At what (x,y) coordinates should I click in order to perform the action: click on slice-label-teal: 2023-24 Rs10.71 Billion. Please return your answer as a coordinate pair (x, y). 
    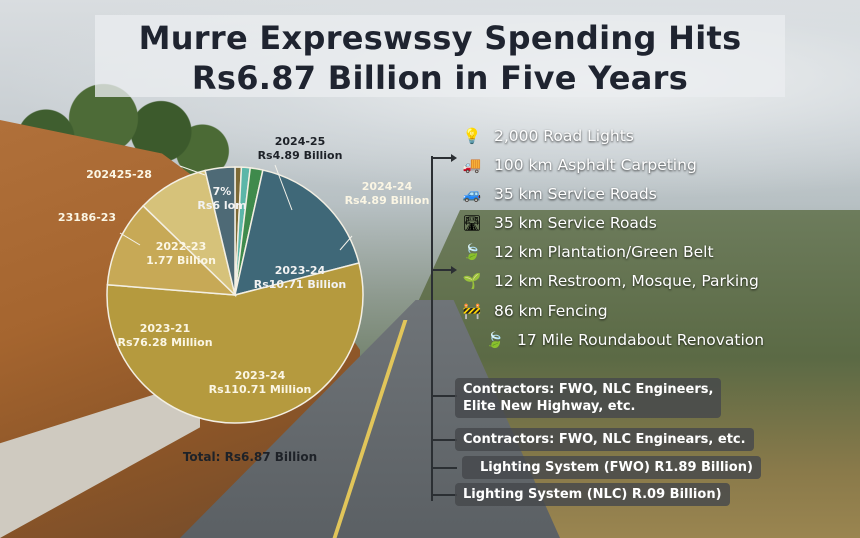
    Looking at the image, I should click on (300, 278).